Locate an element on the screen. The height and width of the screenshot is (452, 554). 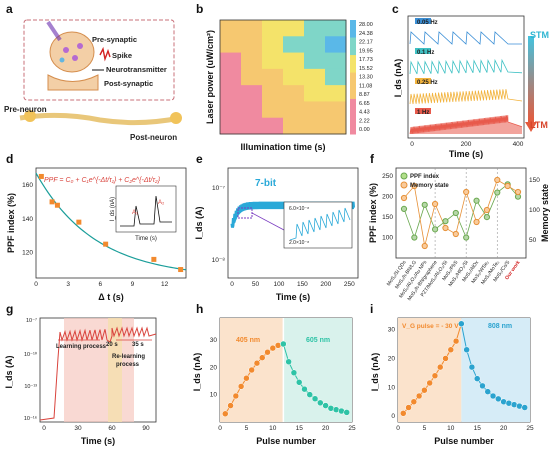
axon is located at coordinates (100, 119).